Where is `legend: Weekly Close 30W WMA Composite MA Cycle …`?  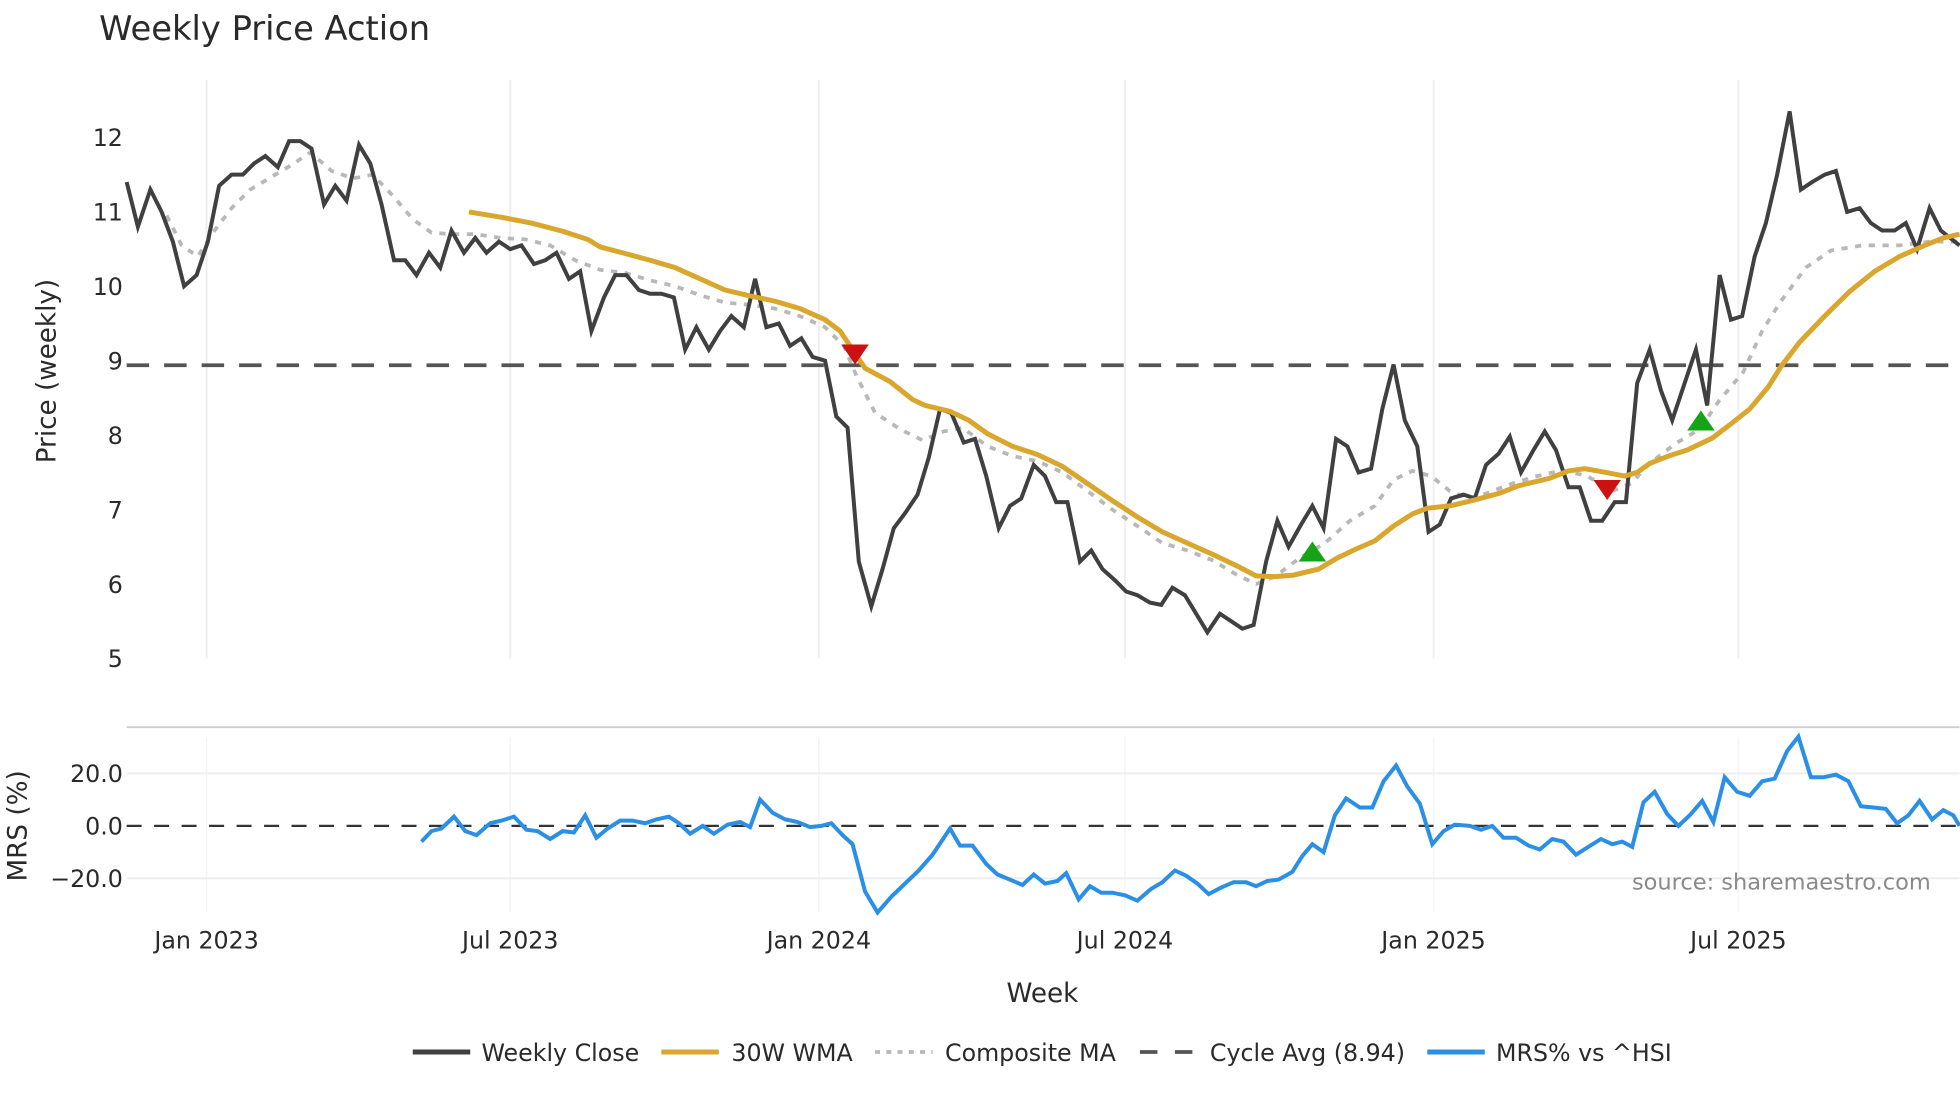
legend: Weekly Close 30W WMA Composite MA Cycle … is located at coordinates (1042, 1053).